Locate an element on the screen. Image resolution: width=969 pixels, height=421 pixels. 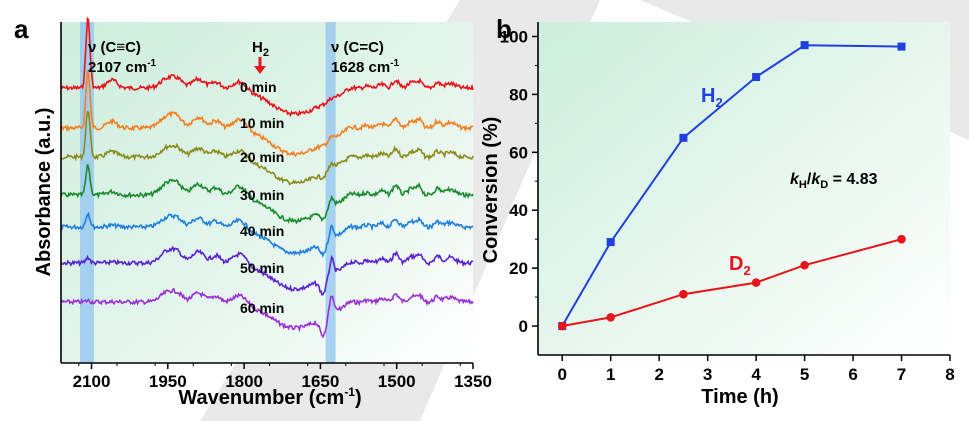
time-label: 20 min is located at coordinates (262, 157).